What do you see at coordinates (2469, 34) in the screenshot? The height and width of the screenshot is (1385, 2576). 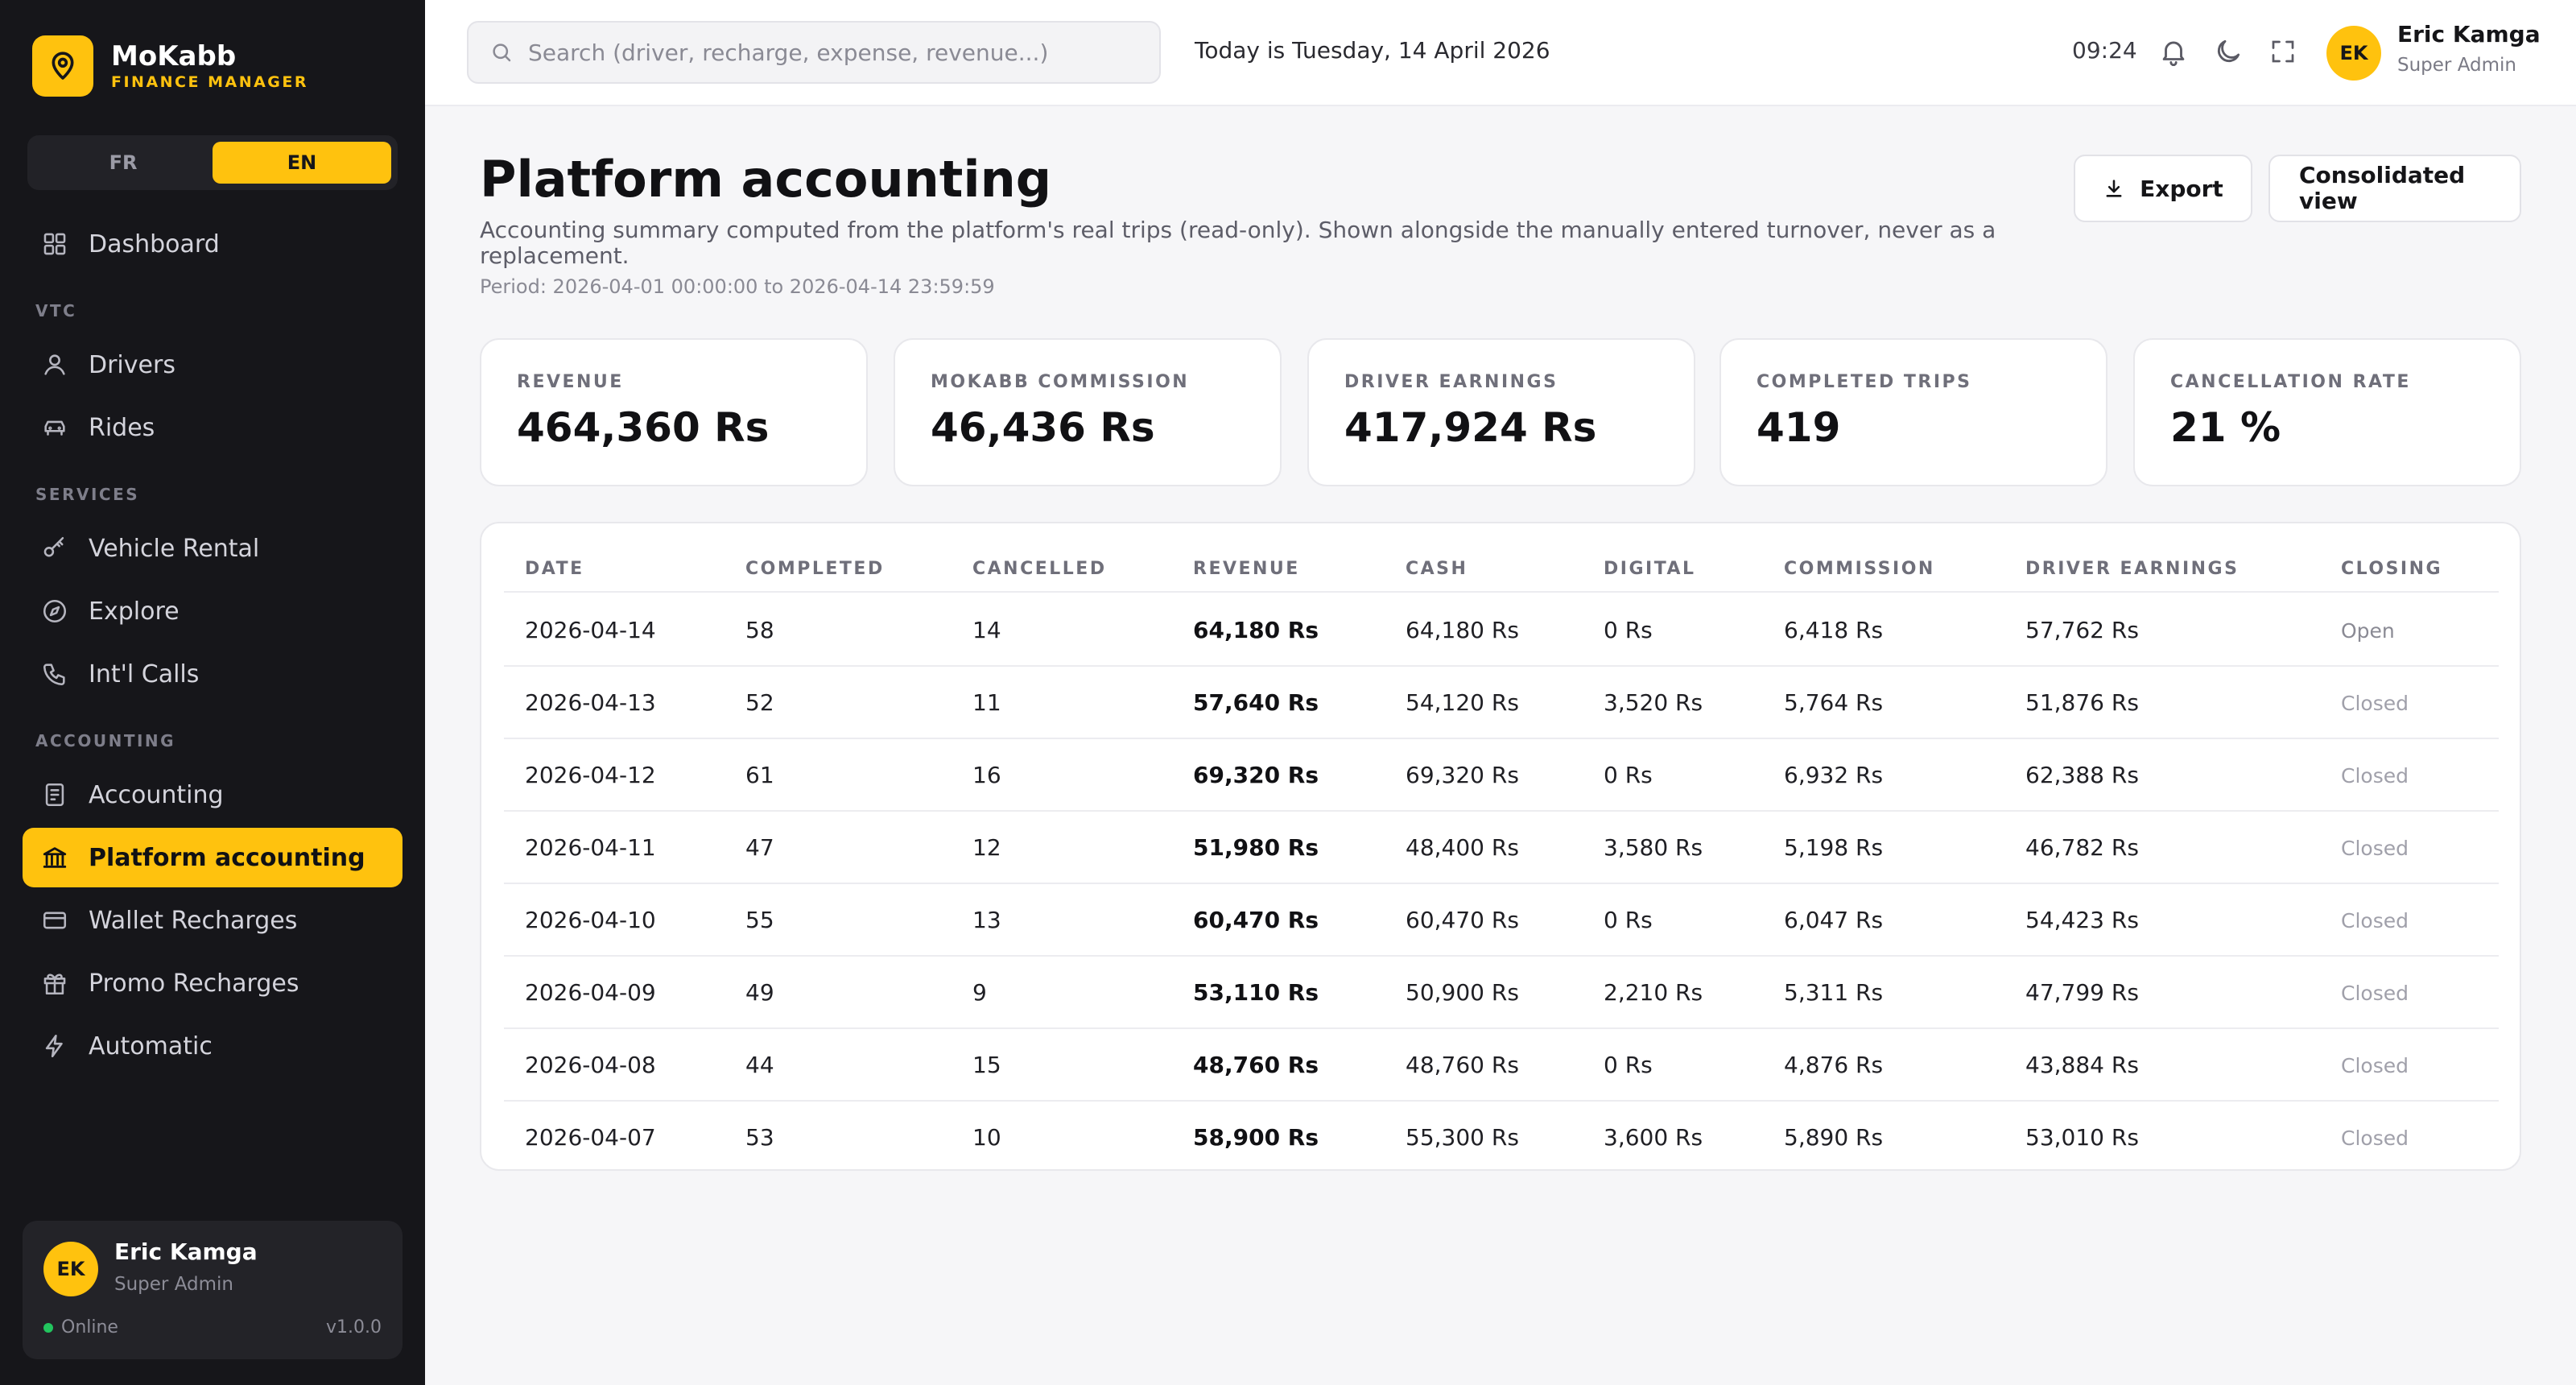 I see `header-user-name: Eric Kamga` at bounding box center [2469, 34].